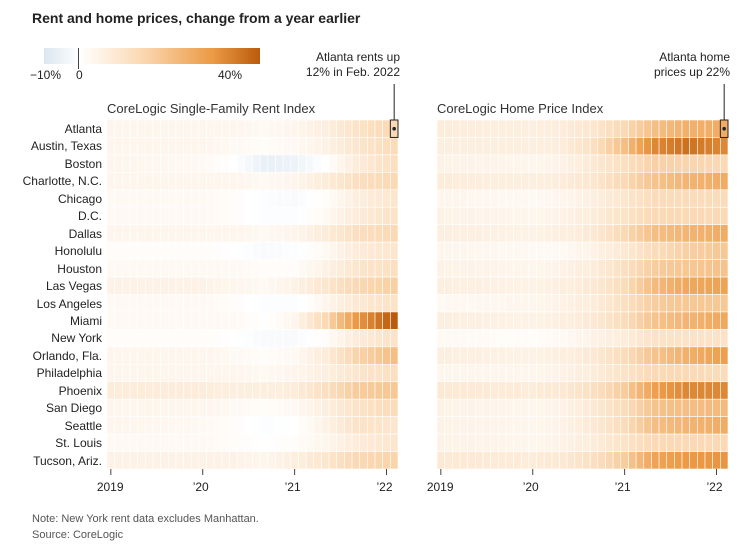 This screenshot has height=555, width=755. I want to click on row-label: Chicago, so click(79, 198).